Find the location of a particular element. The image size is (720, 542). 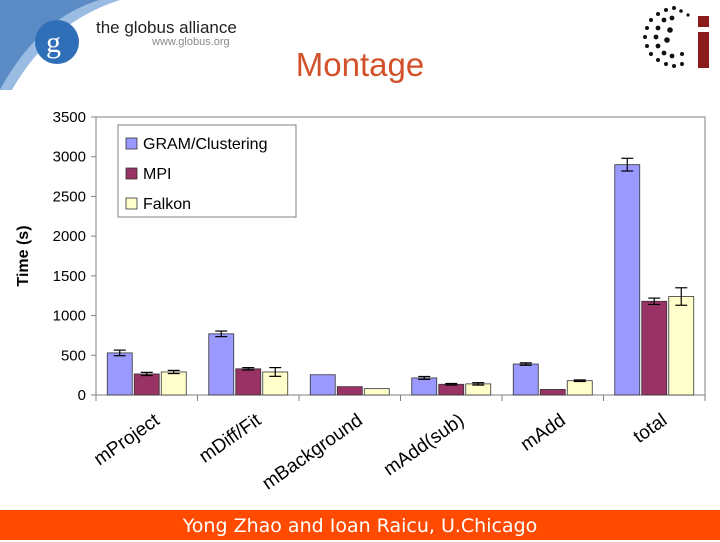

x-category-label: mBackground is located at coordinates (313, 452).